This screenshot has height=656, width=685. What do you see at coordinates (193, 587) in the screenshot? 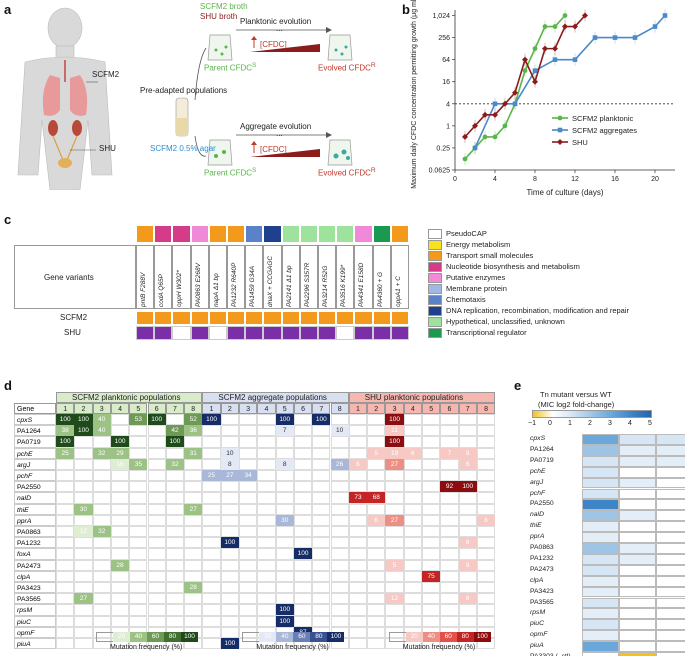
I see `mutation-cell: 28` at bounding box center [193, 587].